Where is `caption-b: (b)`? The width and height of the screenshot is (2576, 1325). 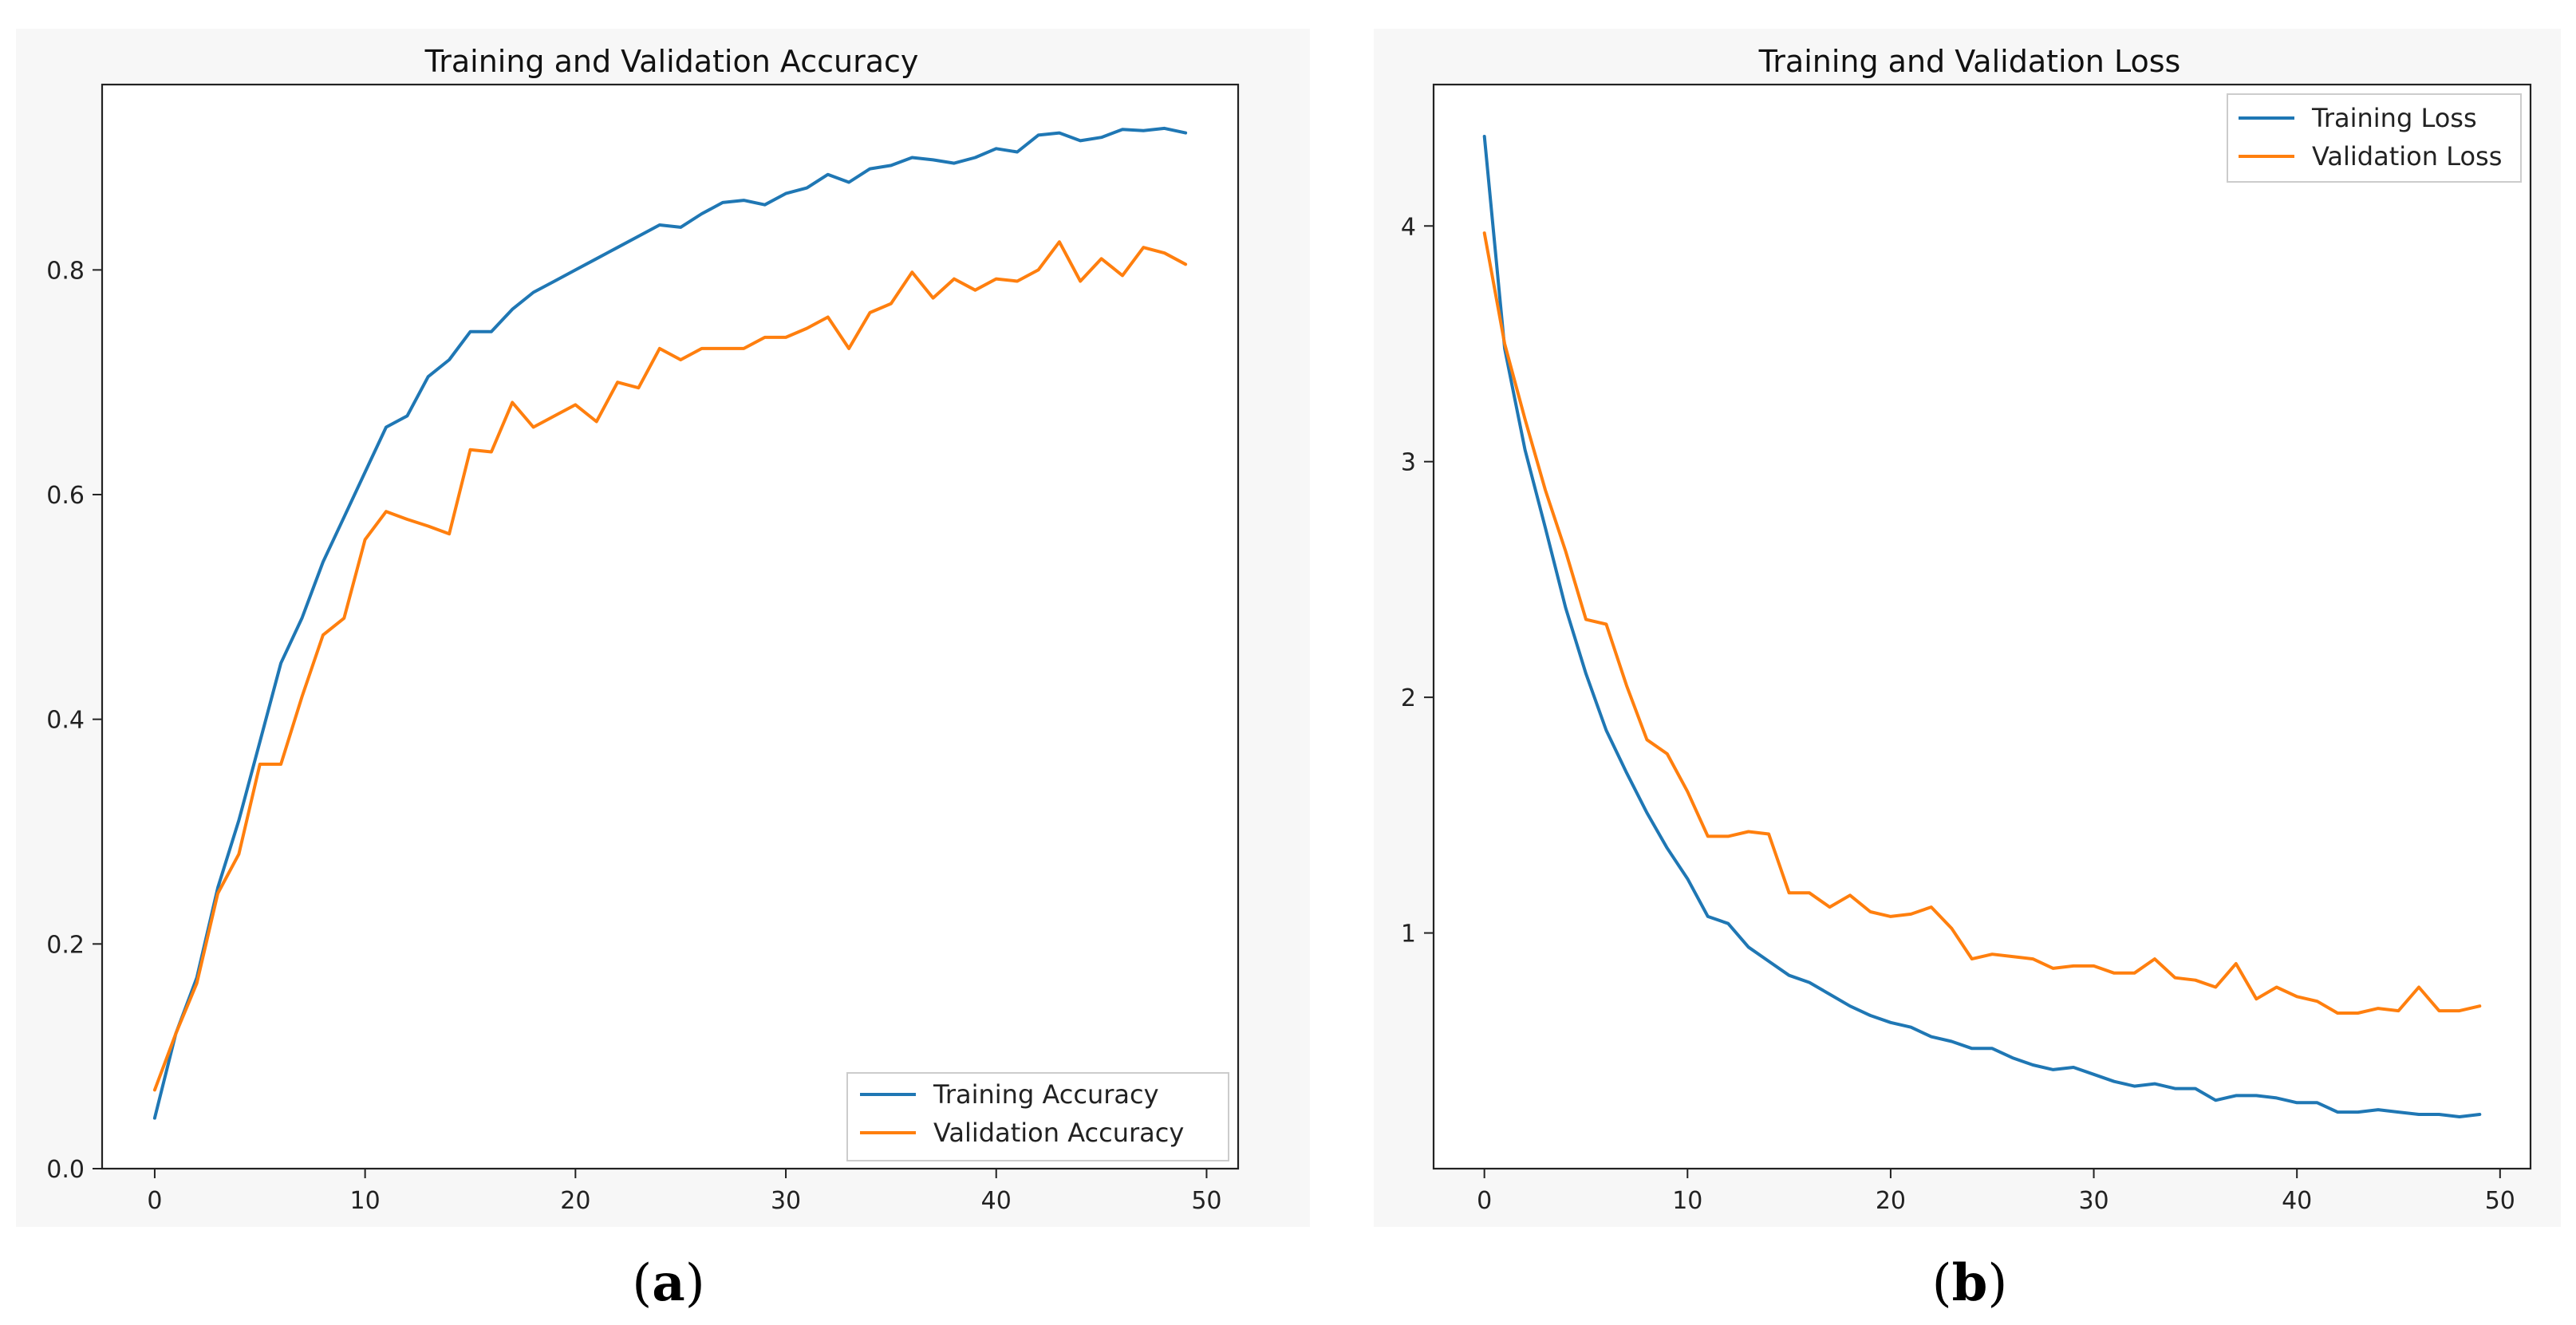 caption-b: (b) is located at coordinates (1970, 1283).